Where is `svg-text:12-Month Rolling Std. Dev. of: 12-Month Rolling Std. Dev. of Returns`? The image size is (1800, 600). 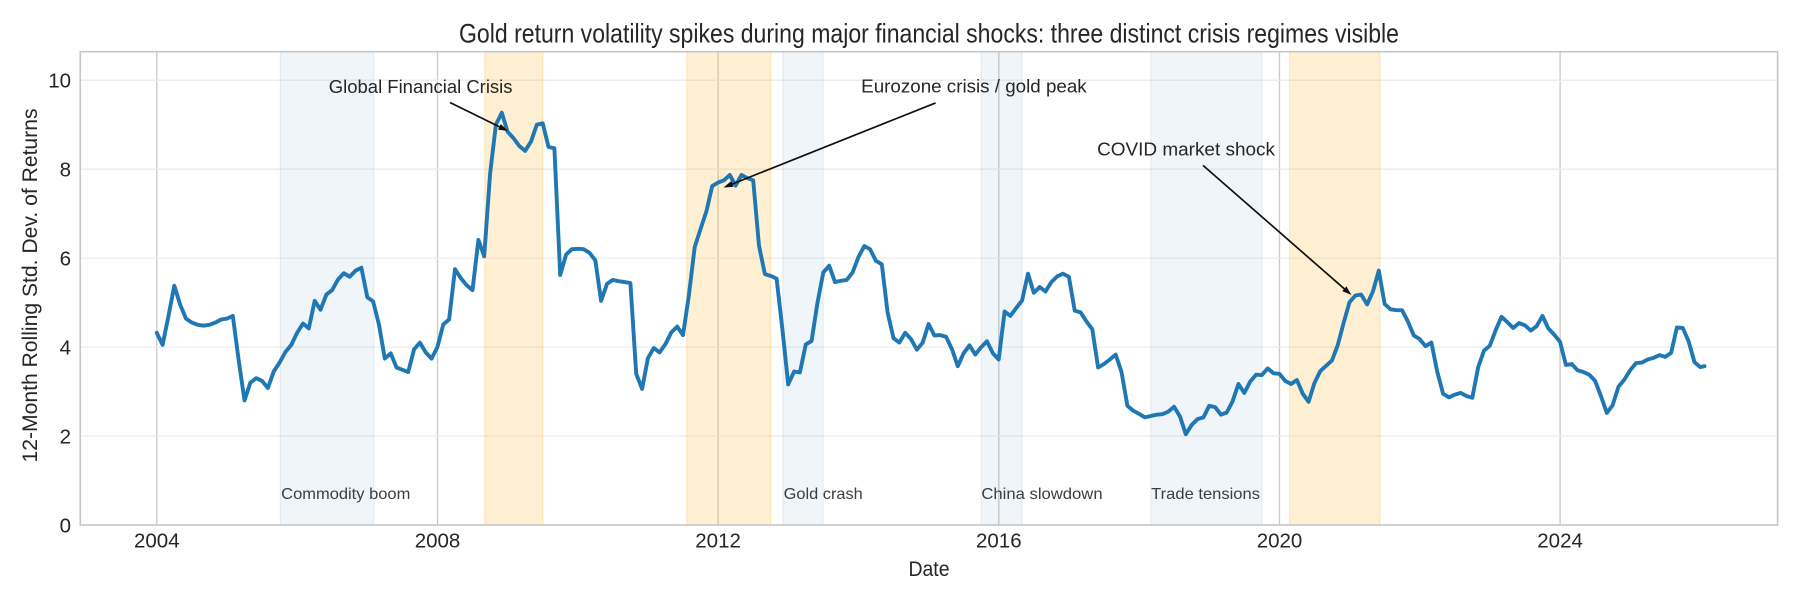 svg-text:12-Month Rolling Std. Dev. of: 12-Month Rolling Std. Dev. of Returns is located at coordinates (30, 286).